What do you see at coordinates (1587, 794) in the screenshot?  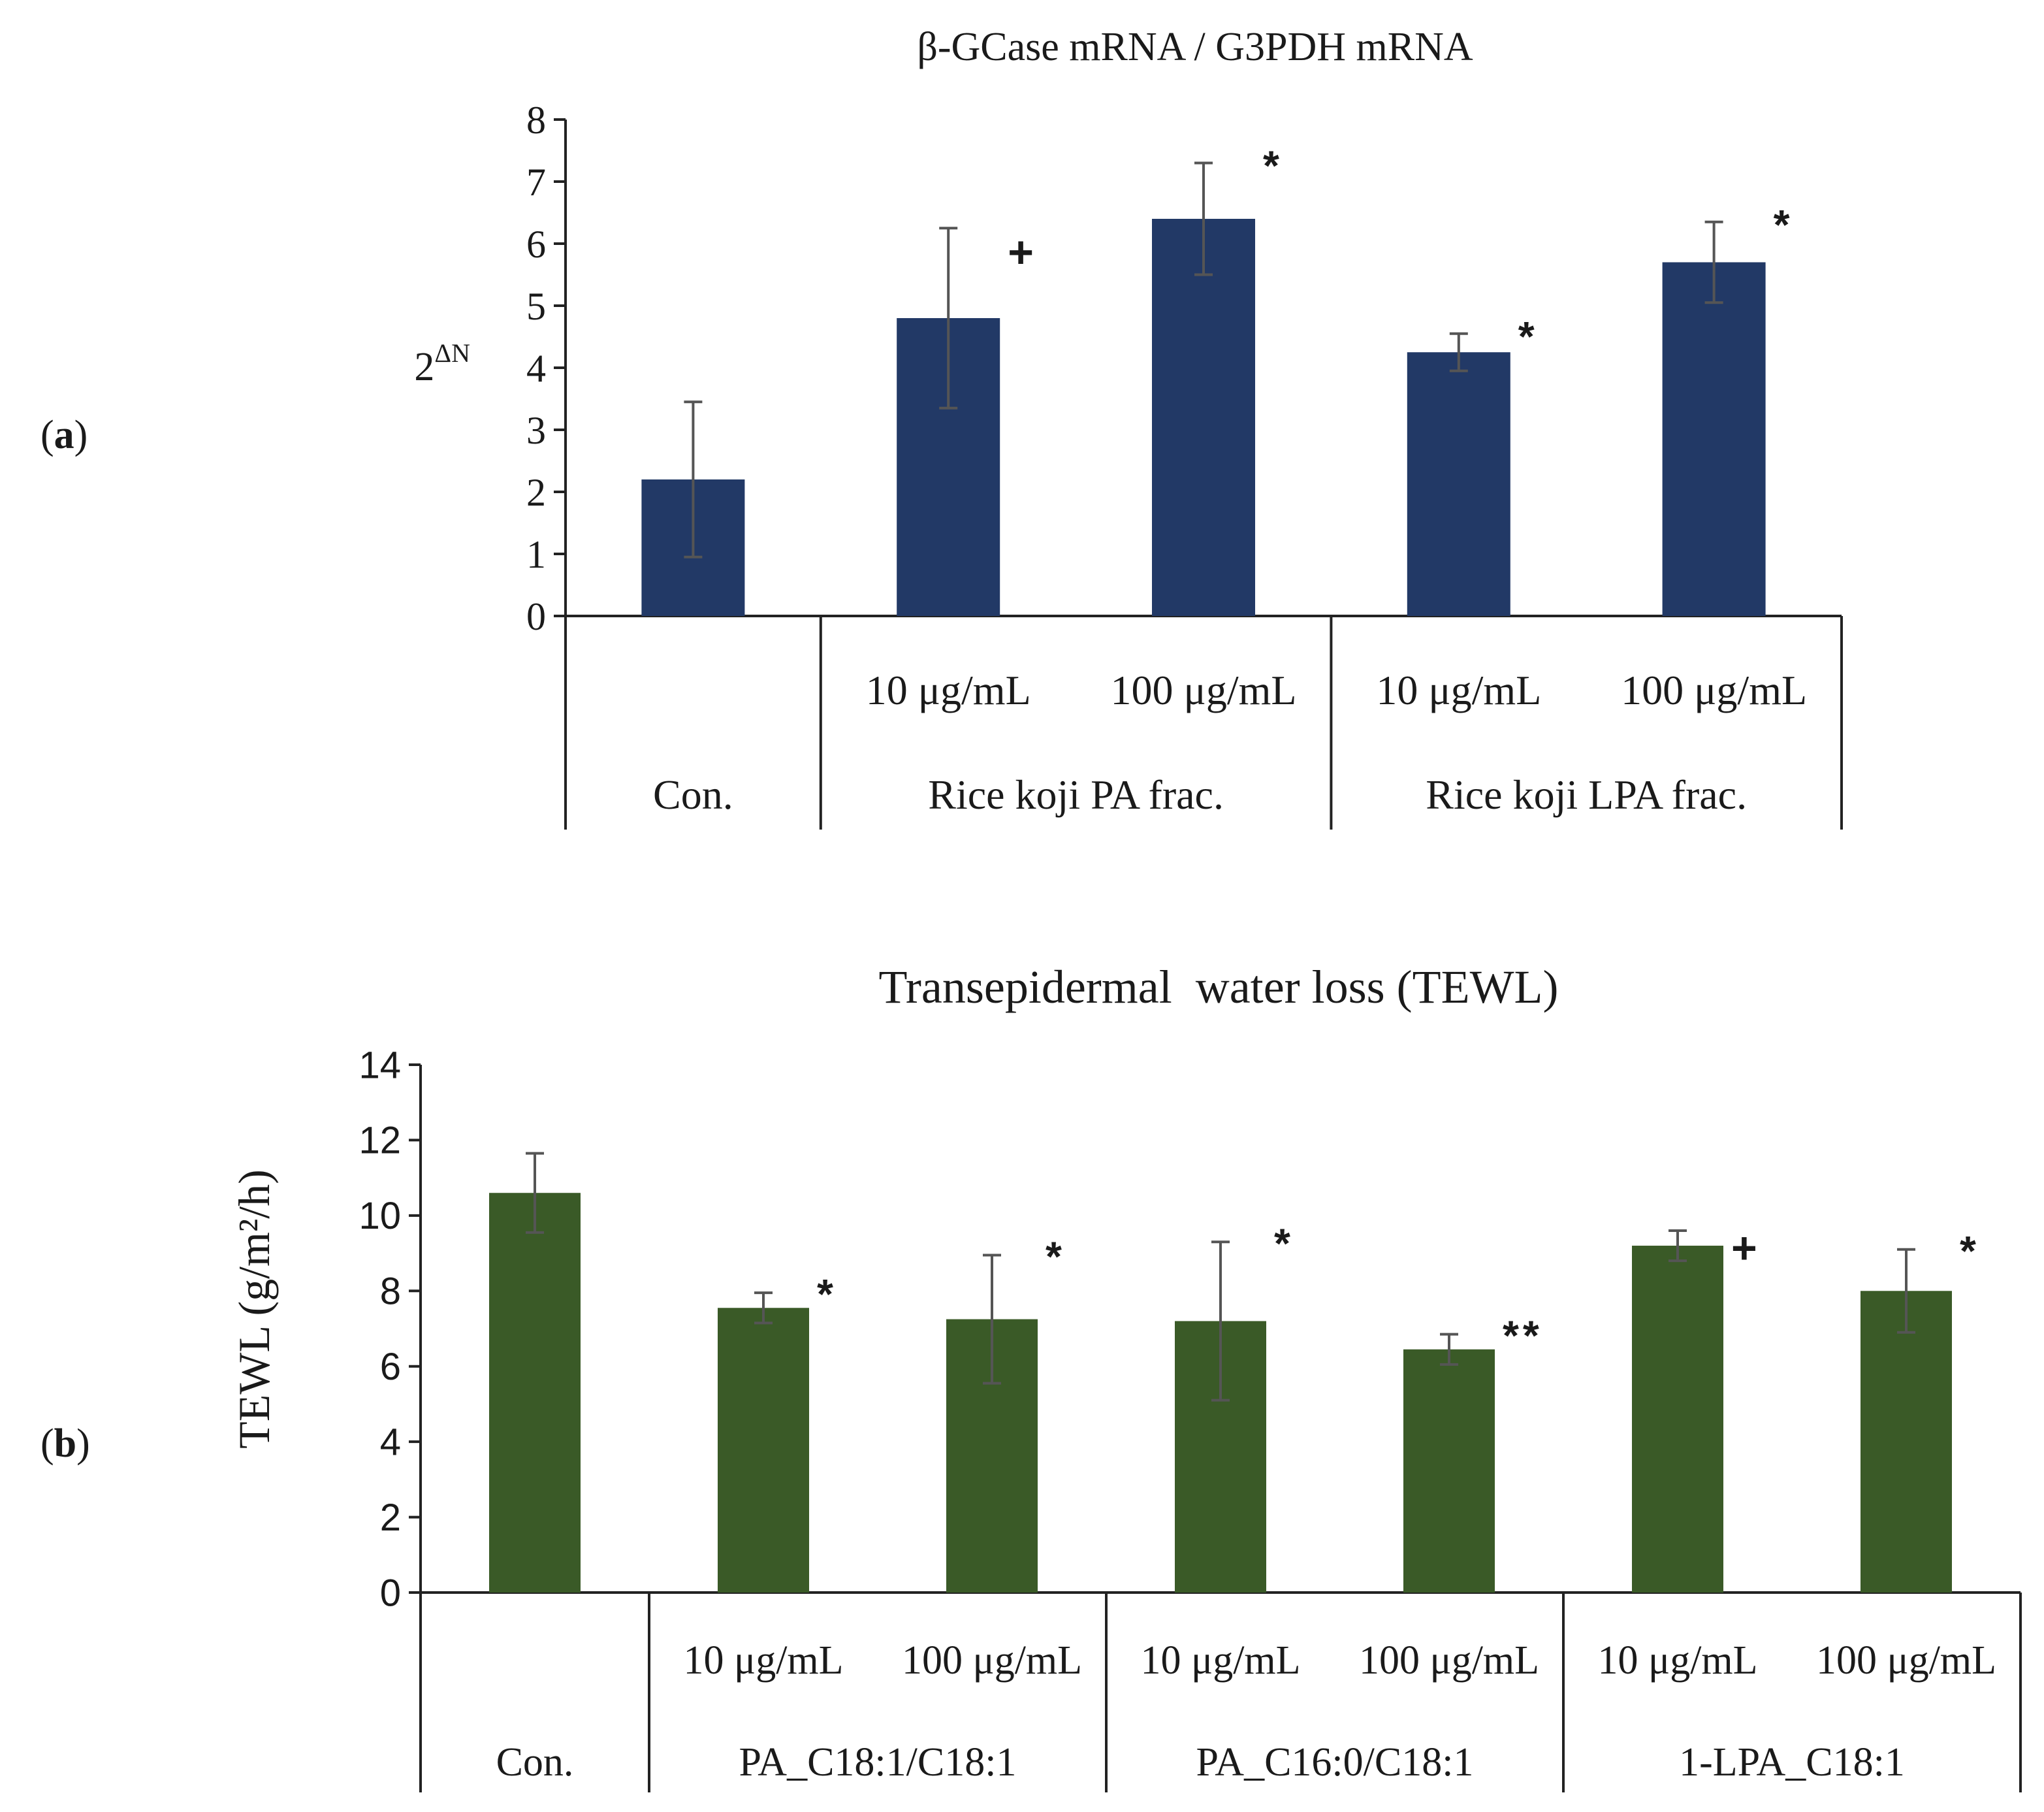 I see `chart-a-group-label: Rice koji LPA frac.` at bounding box center [1587, 794].